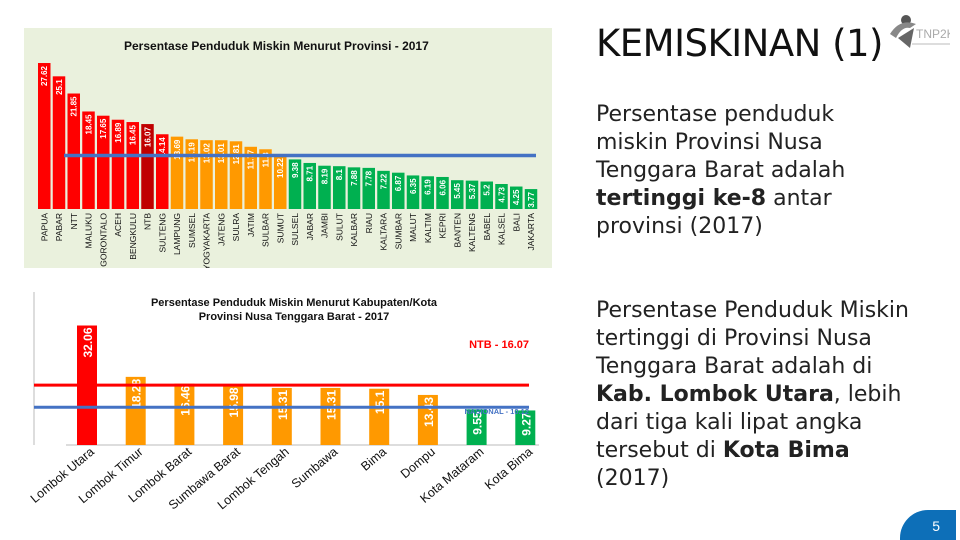  What do you see at coordinates (398, 190) in the screenshot?
I see `bar-sumbar` at bounding box center [398, 190].